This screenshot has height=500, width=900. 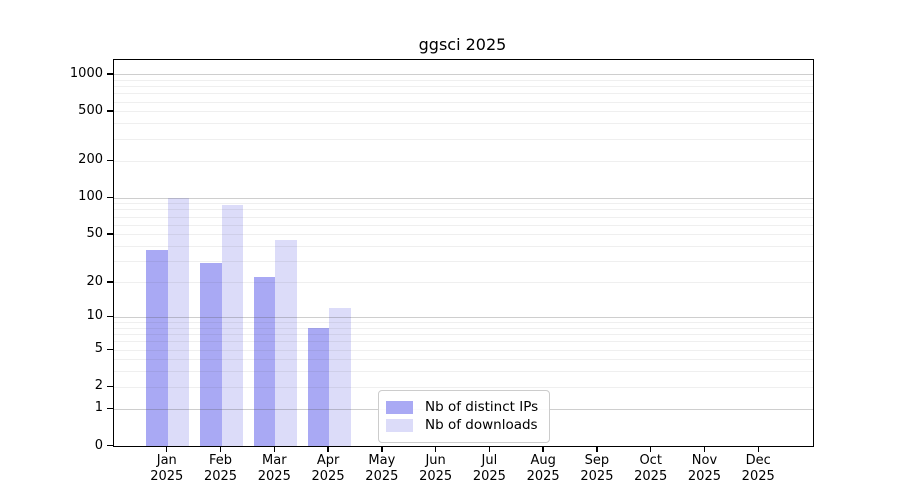 What do you see at coordinates (90, 160) in the screenshot?
I see `y-tick-label: 200` at bounding box center [90, 160].